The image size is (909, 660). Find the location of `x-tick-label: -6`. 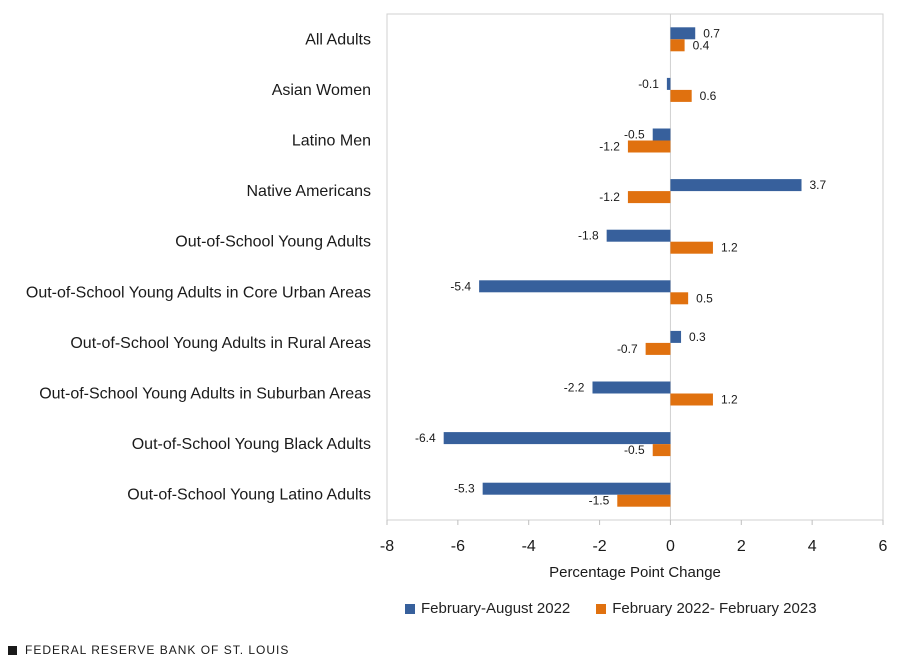

x-tick-label: -6 is located at coordinates (458, 546).